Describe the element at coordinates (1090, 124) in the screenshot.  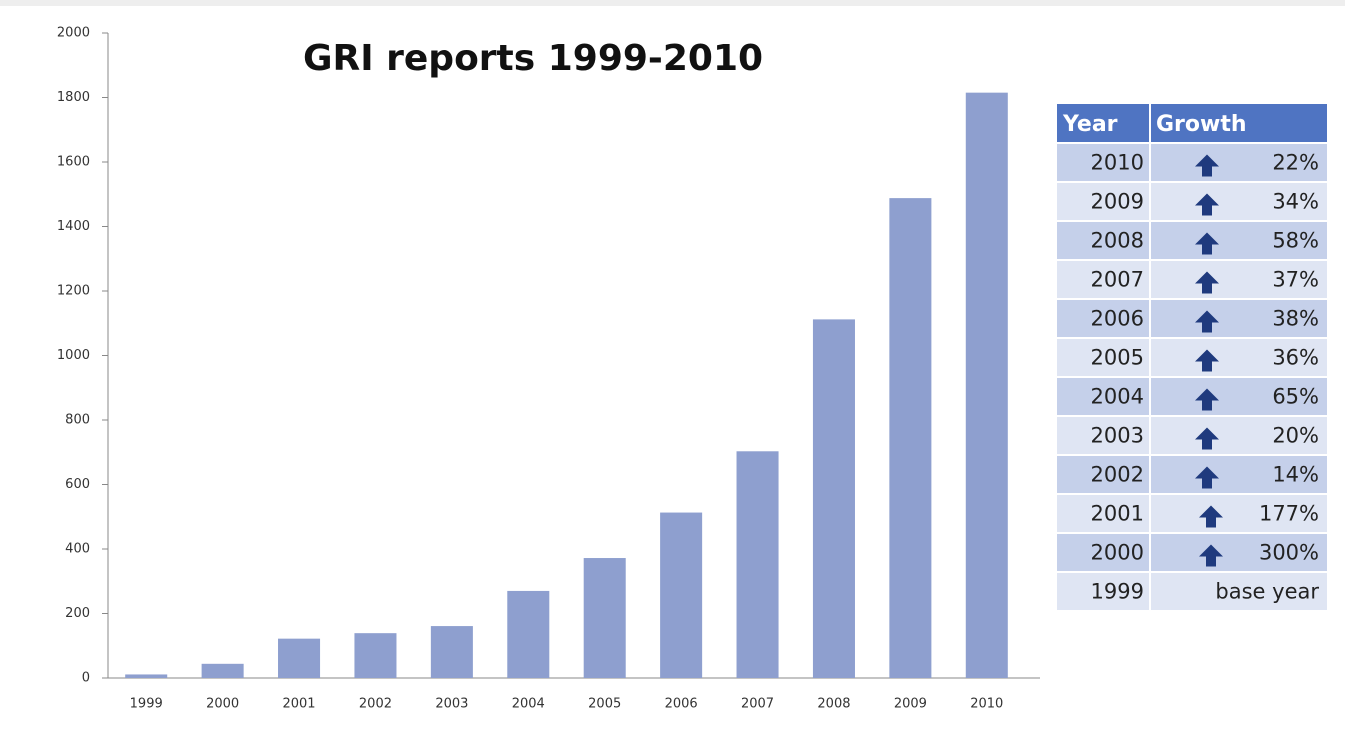
I see `table-header: Year` at that location.